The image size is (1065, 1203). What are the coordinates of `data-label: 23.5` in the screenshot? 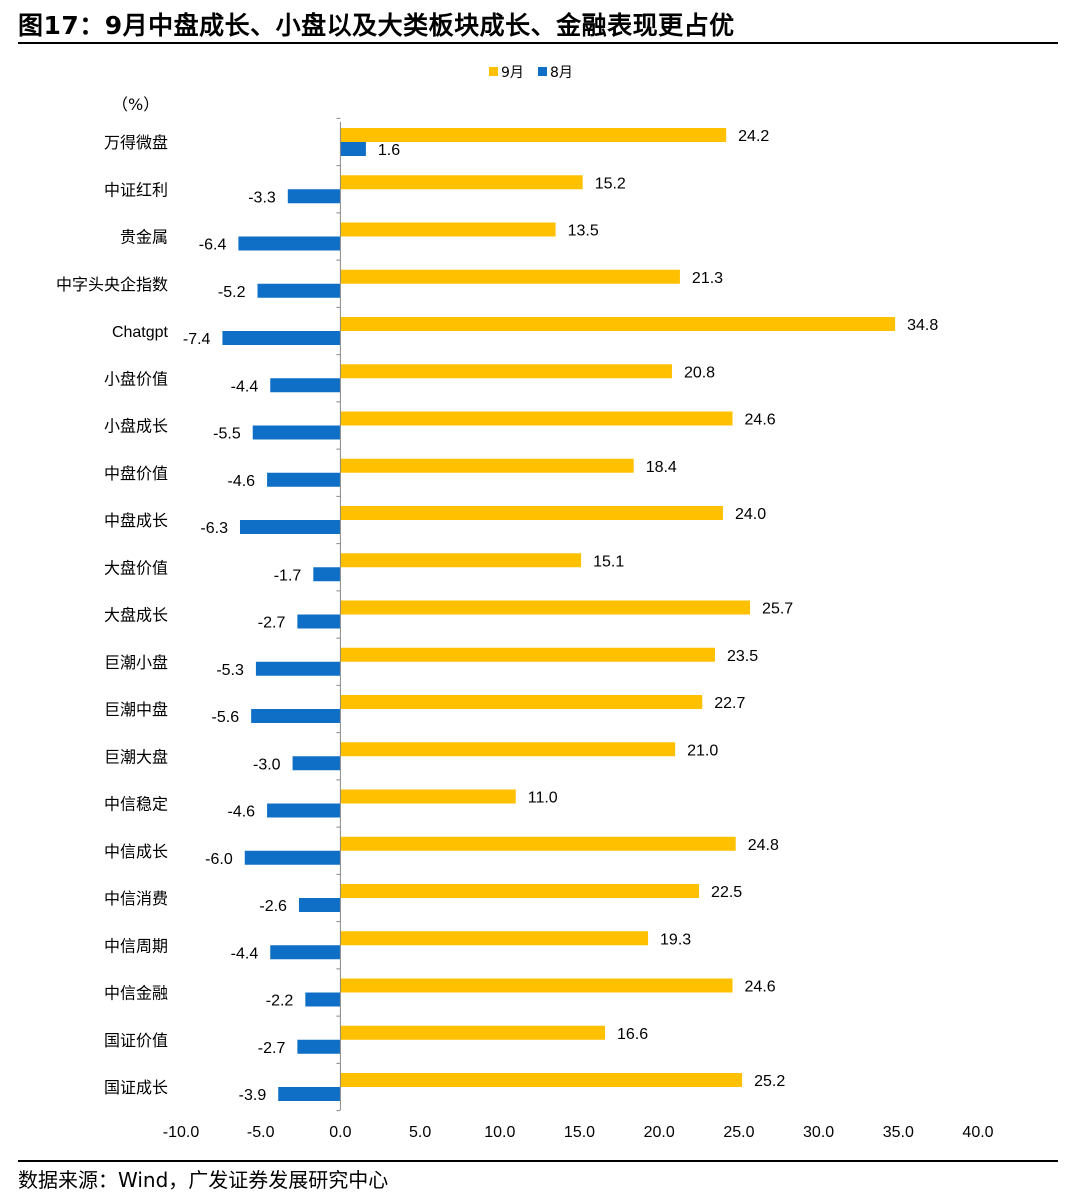 It's located at (742, 656).